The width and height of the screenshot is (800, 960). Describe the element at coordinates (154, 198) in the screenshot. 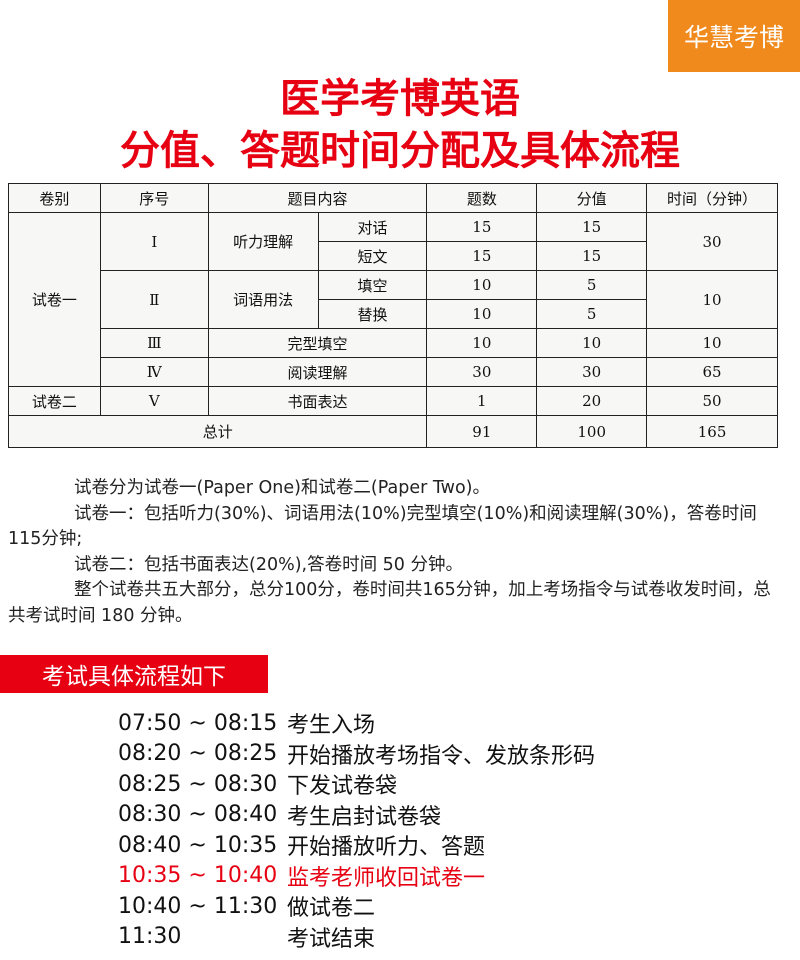

I see `header-cell: 序号` at that location.